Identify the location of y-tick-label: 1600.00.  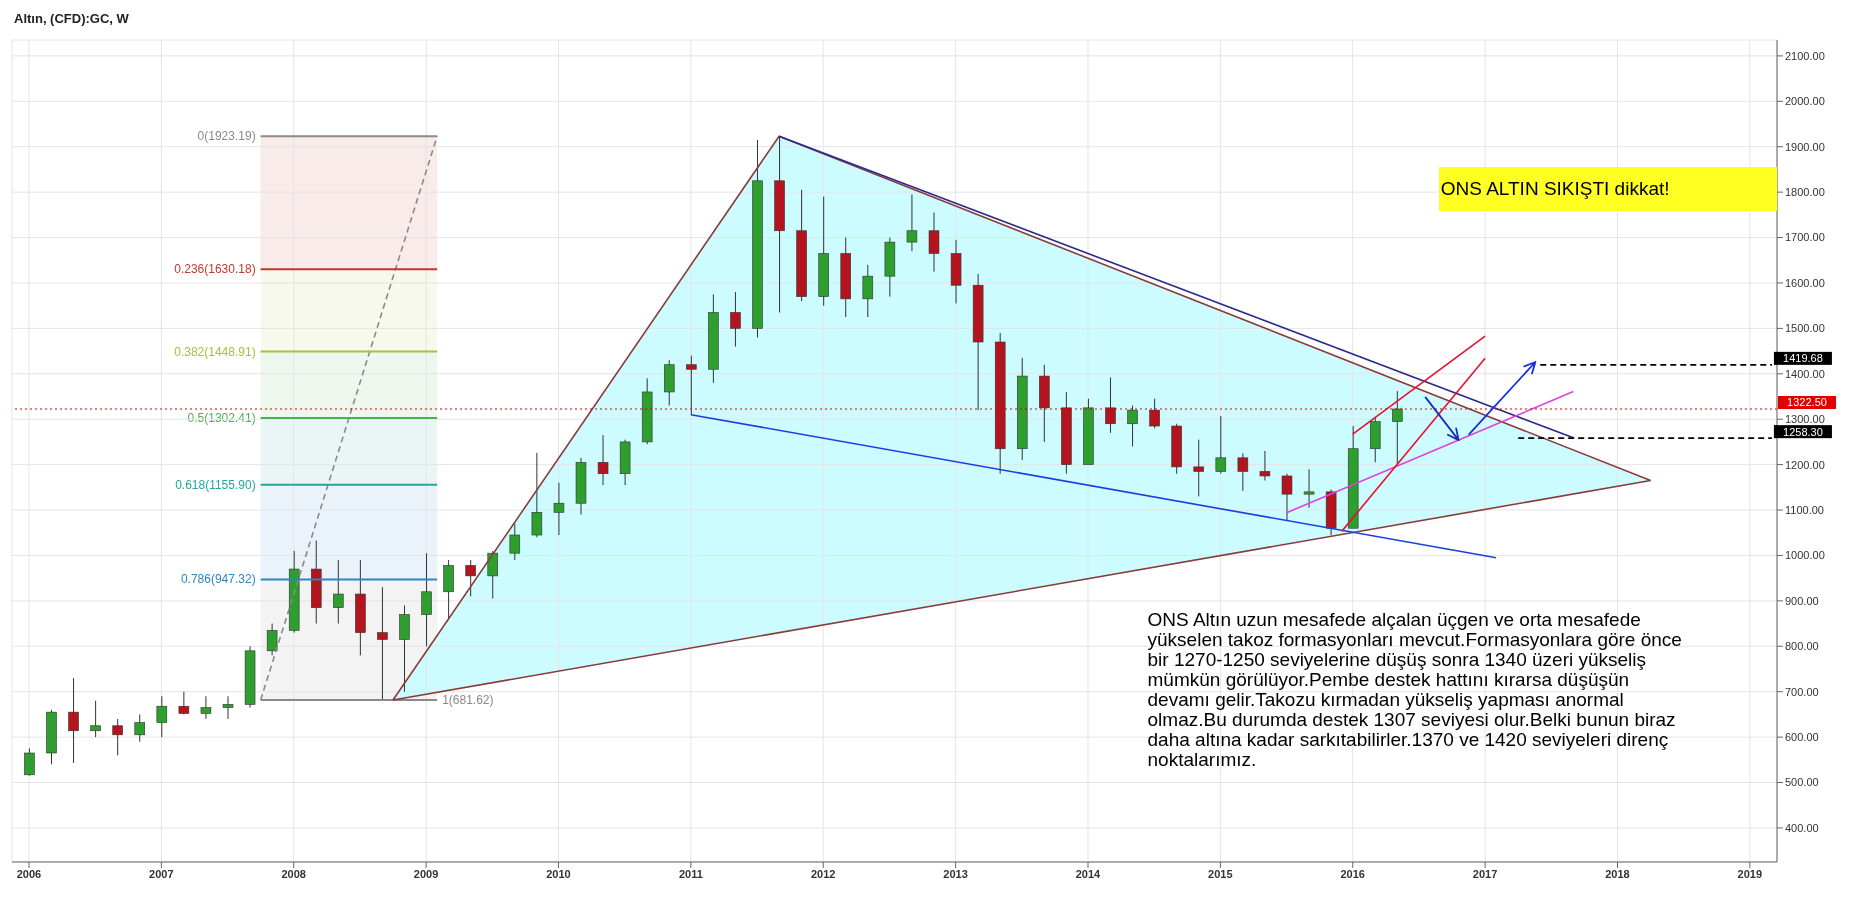
(1805, 282).